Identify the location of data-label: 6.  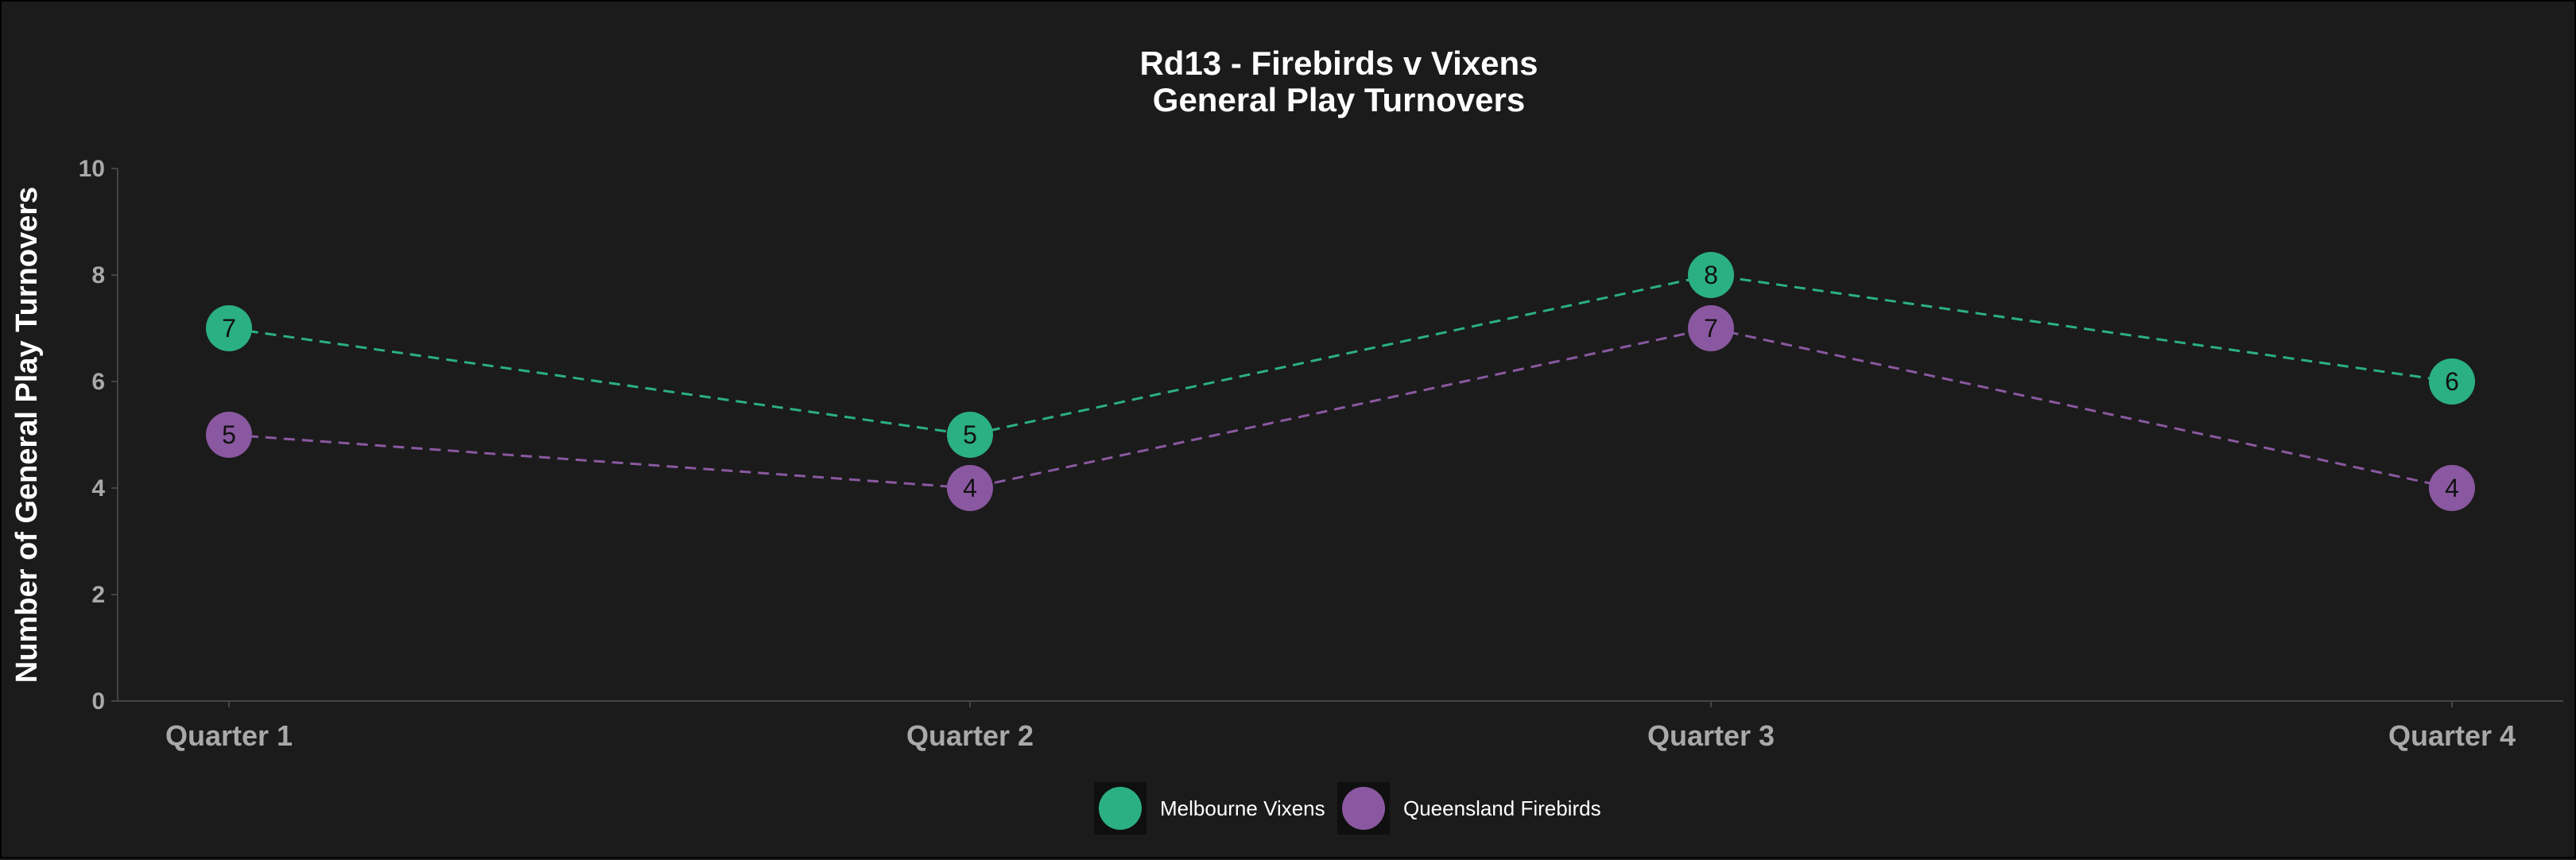
(2452, 381).